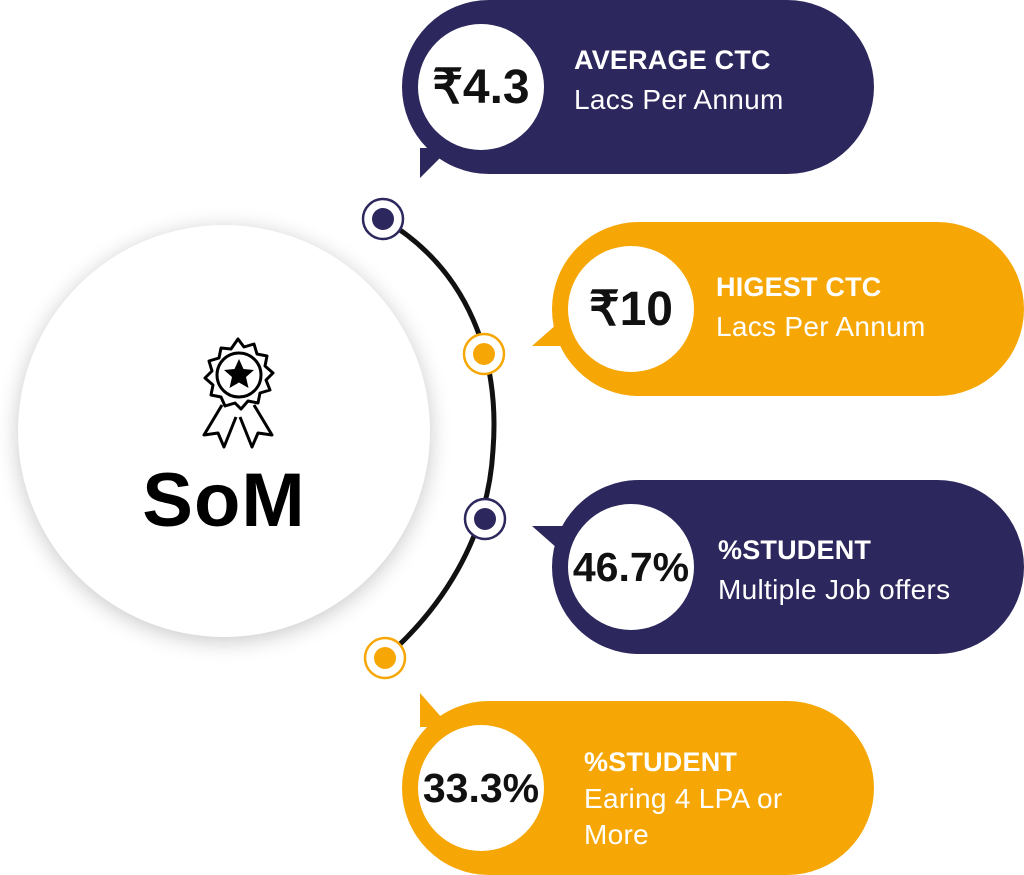  I want to click on stat-card-earning-4lpa: 33.3% %STUDENT Earing 4 LPA or More, so click(638, 784).